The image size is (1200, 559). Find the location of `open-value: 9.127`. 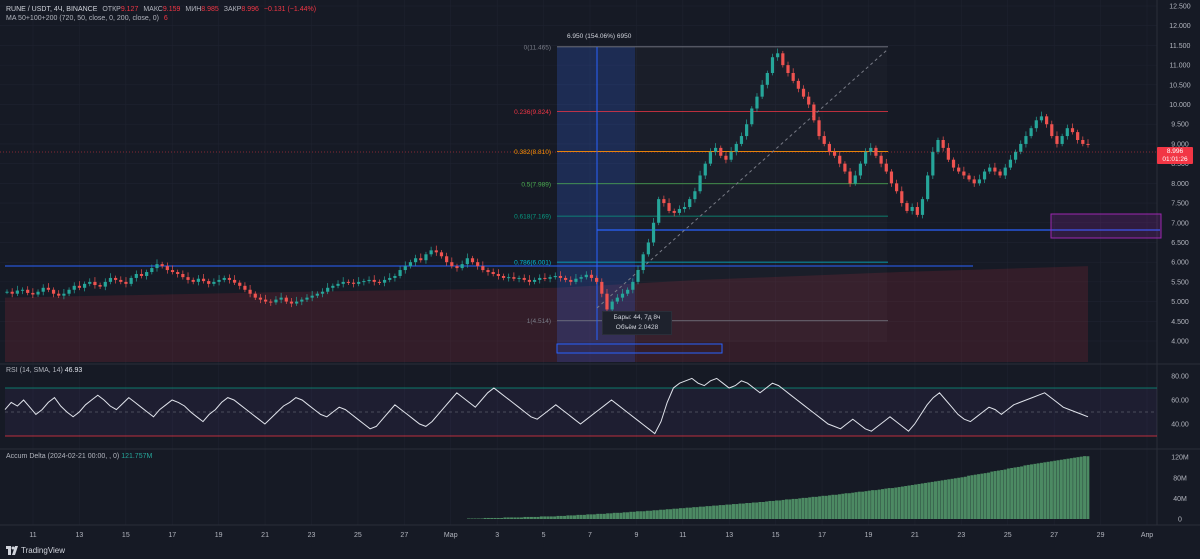

open-value: 9.127 is located at coordinates (129, 9).